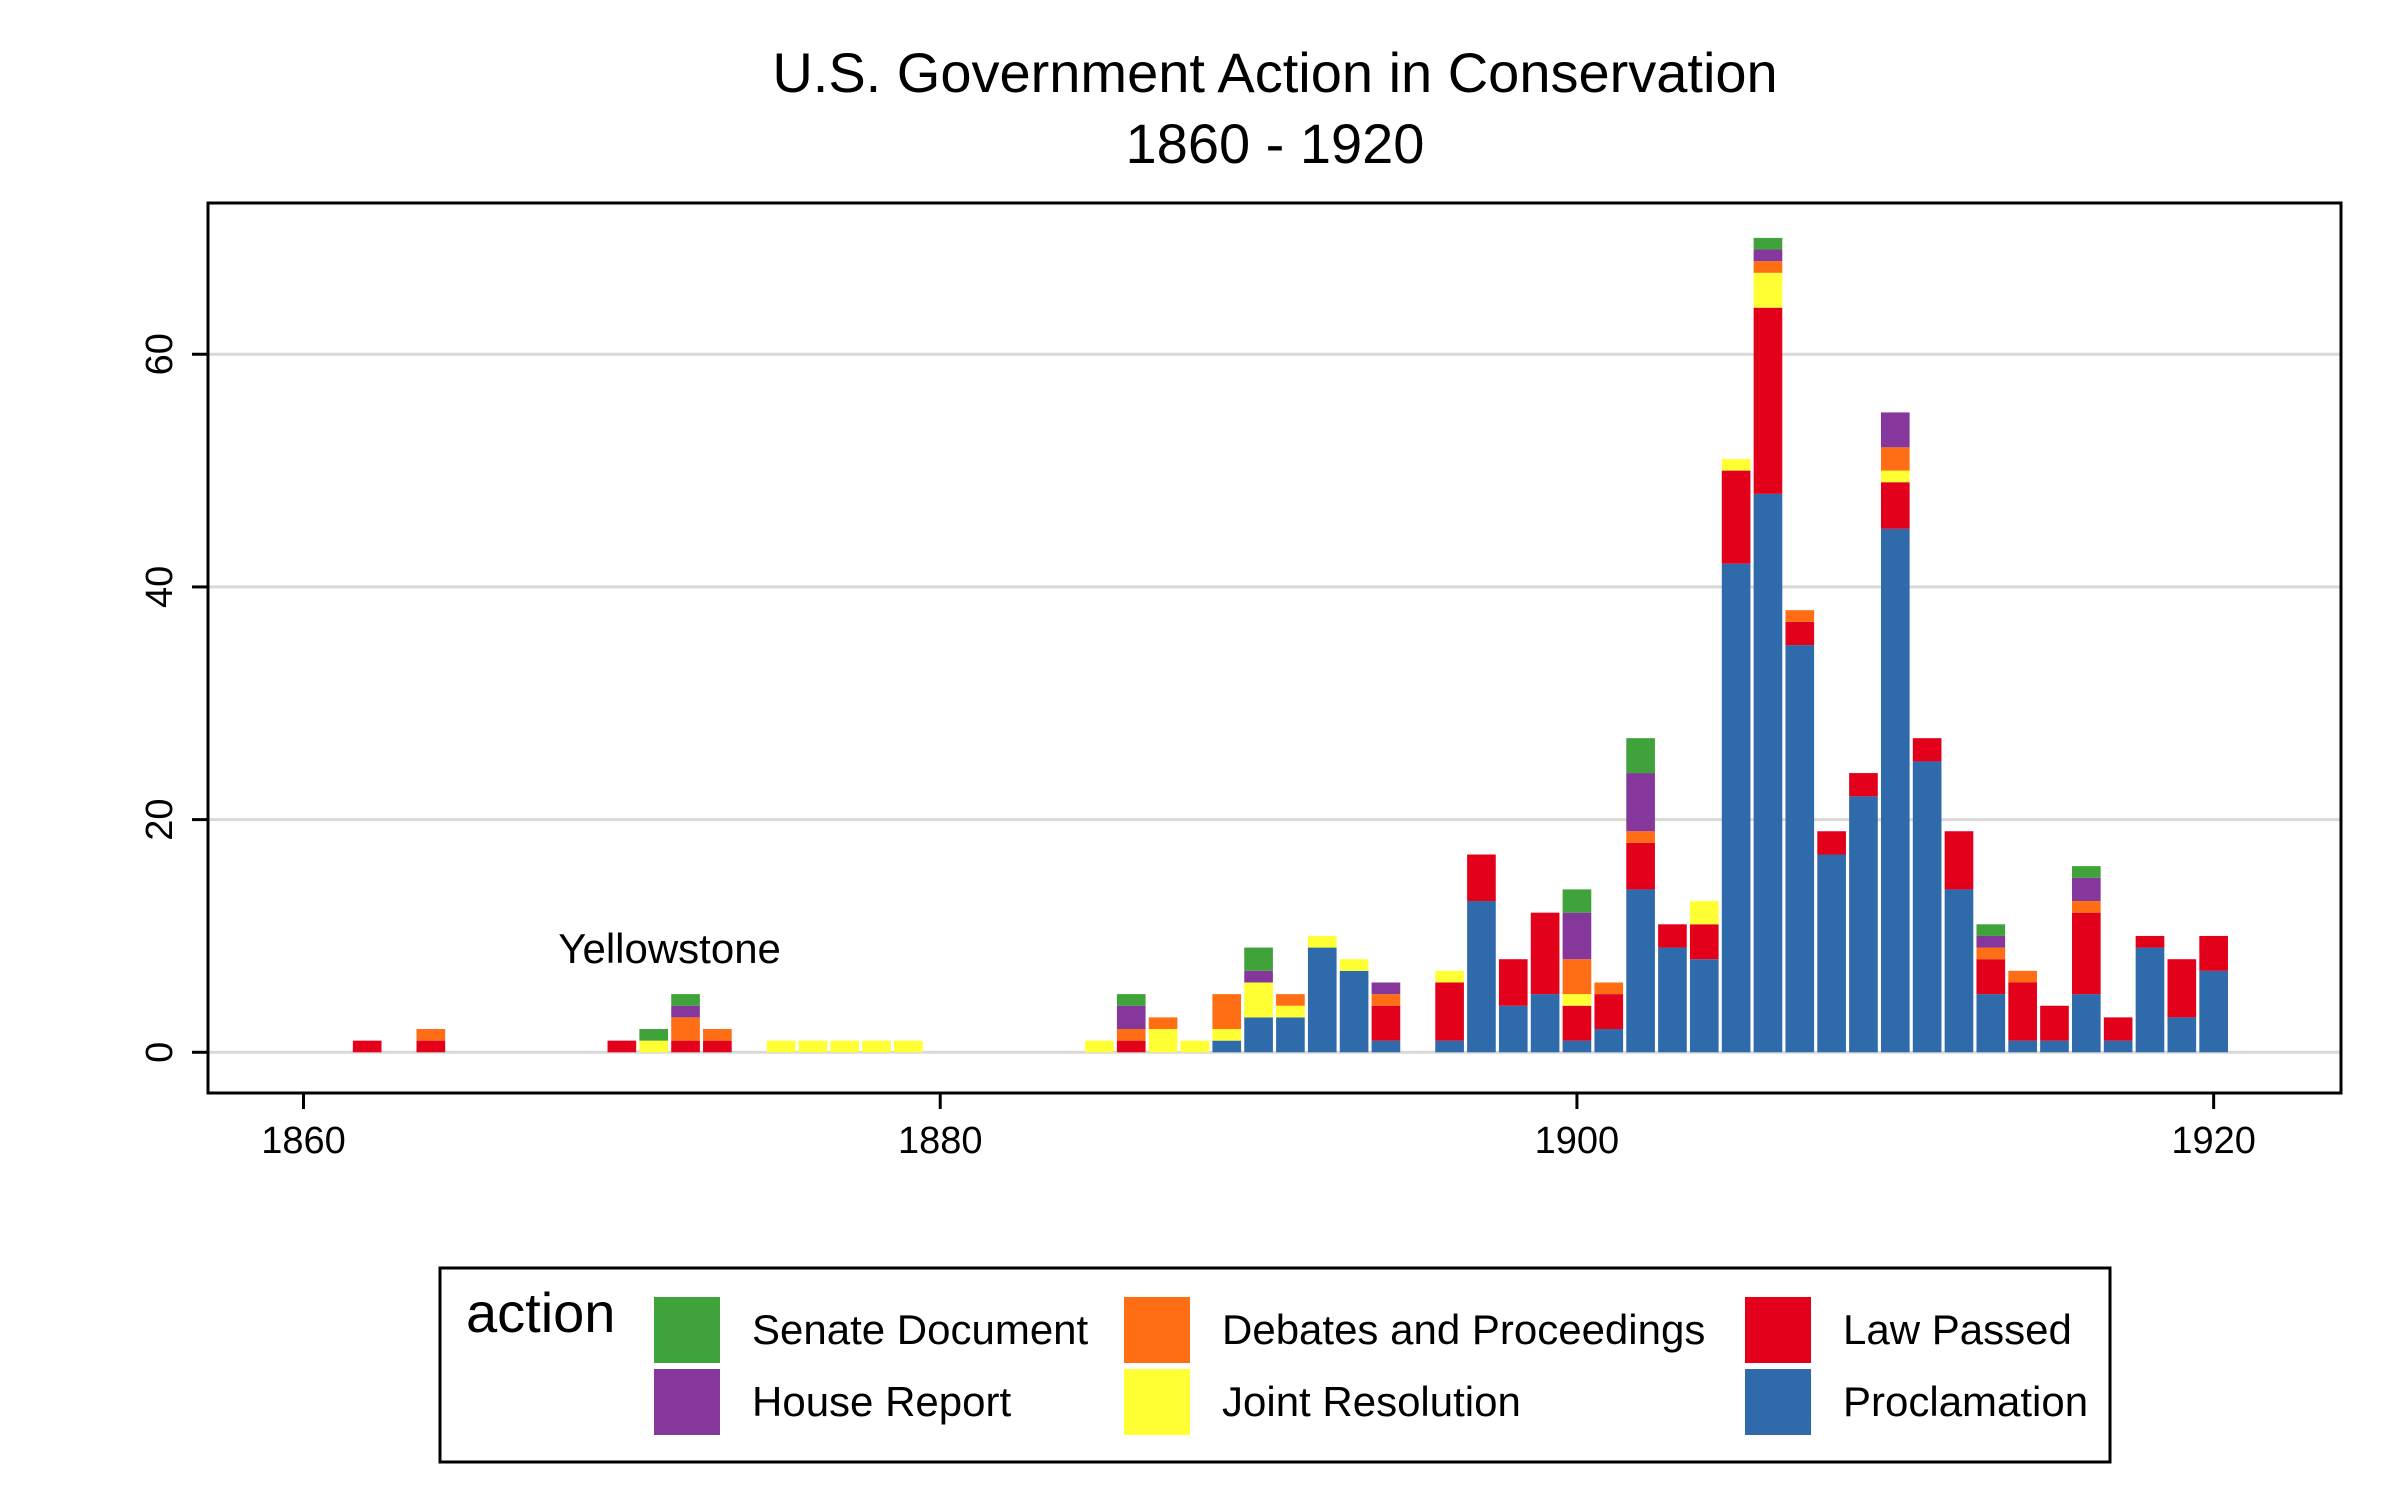  What do you see at coordinates (1895, 505) in the screenshot?
I see `bar-law-passed-1910` at bounding box center [1895, 505].